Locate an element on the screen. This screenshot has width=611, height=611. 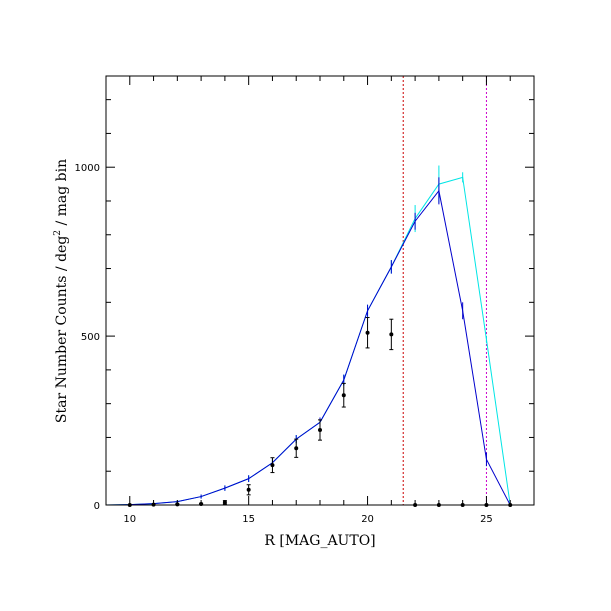
y-axis-label: Star Number Counts / deg2 / mag bin is located at coordinates (61, 291).